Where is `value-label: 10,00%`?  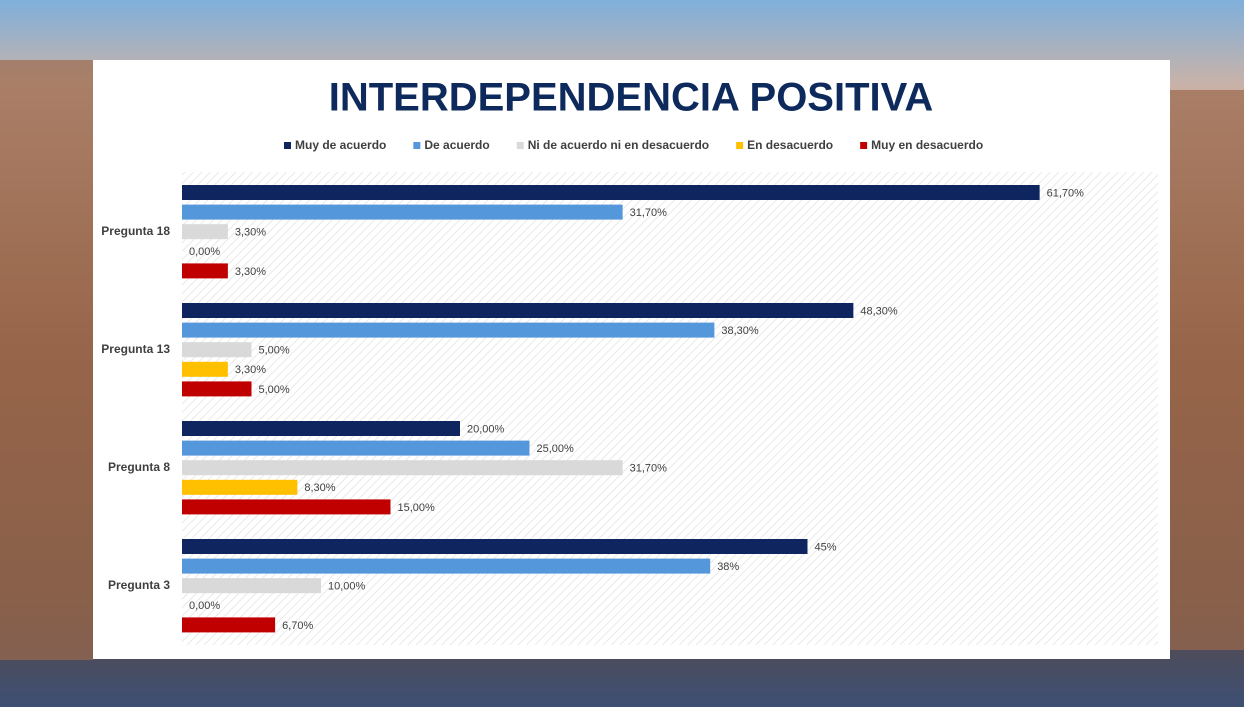 value-label: 10,00% is located at coordinates (347, 587).